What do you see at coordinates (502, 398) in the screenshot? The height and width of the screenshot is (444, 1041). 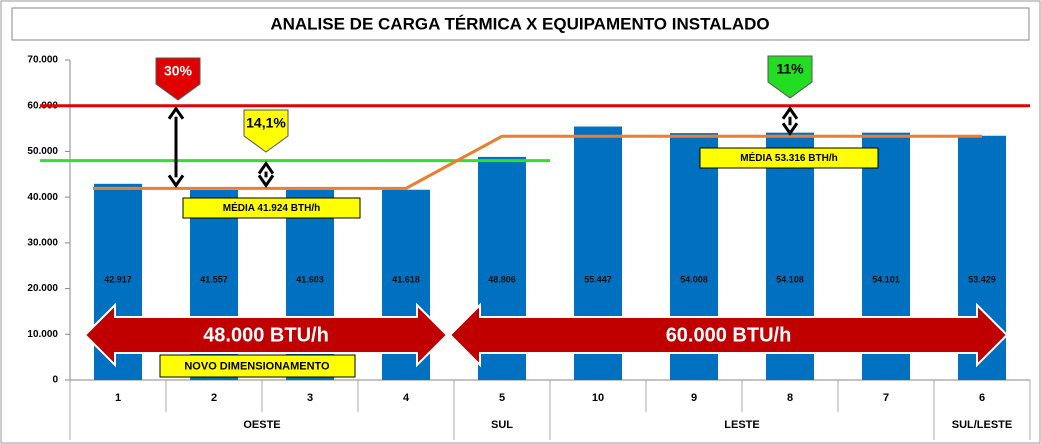 I see `x-tick-label: 5` at bounding box center [502, 398].